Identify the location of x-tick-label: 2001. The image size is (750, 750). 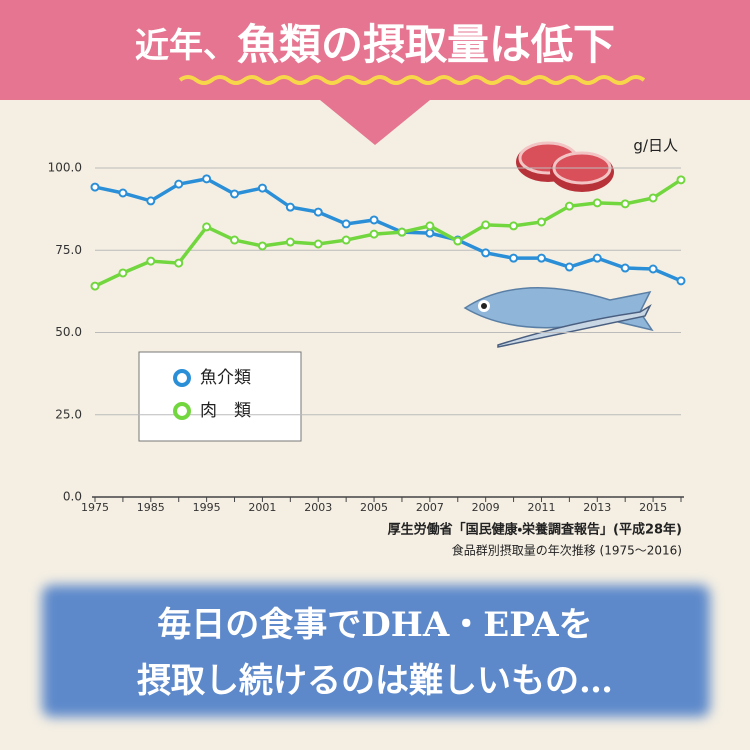
(262, 507).